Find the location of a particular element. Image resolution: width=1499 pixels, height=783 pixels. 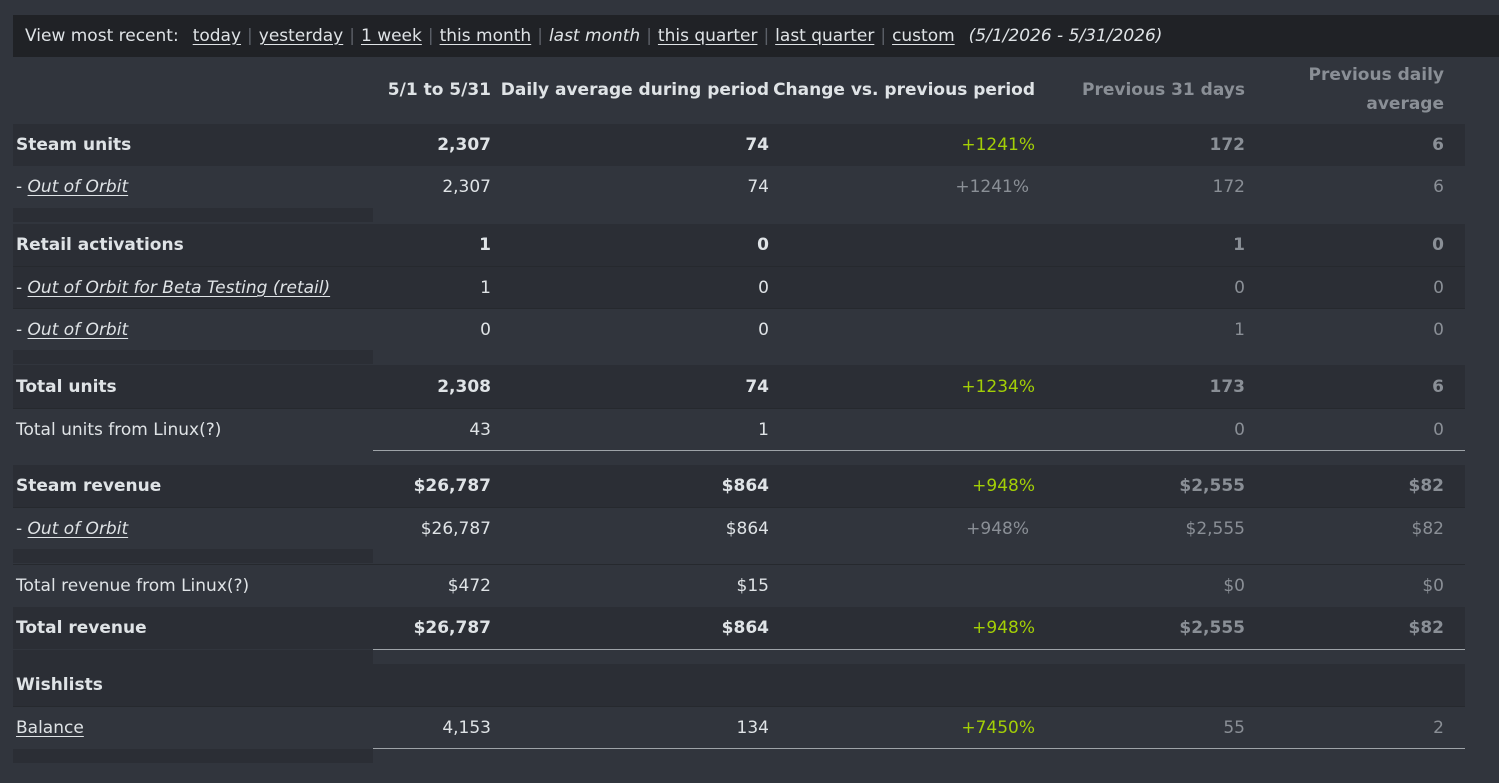

balance-link: Balance is located at coordinates (50, 728).